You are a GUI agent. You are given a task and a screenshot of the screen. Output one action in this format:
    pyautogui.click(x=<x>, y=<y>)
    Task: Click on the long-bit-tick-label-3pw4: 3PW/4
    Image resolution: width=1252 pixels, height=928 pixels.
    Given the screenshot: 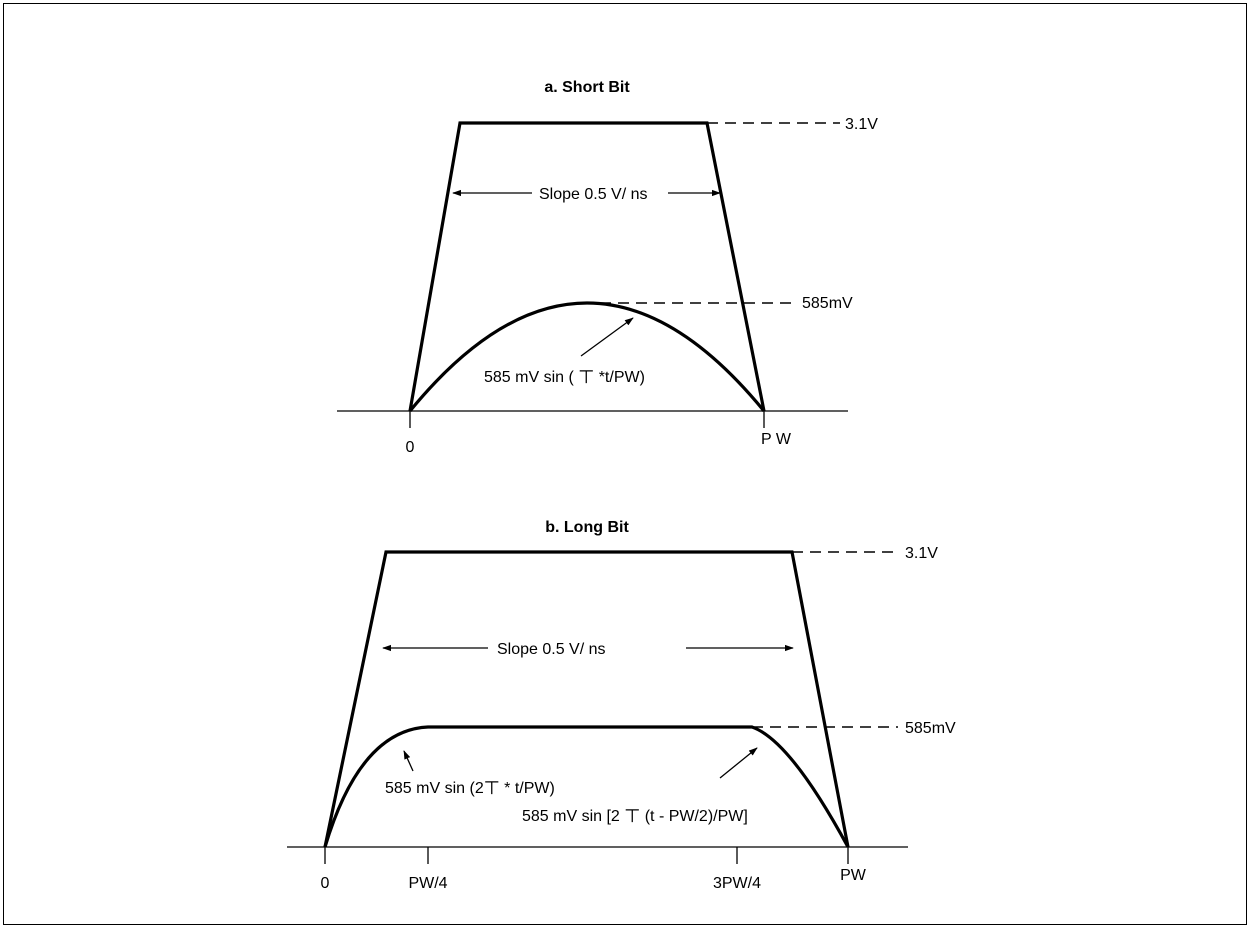 What is the action you would take?
    pyautogui.click(x=737, y=883)
    